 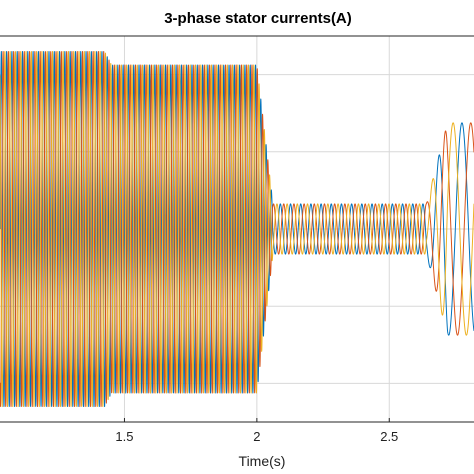 I want to click on x-axis-label: Time(s), so click(x=262, y=461).